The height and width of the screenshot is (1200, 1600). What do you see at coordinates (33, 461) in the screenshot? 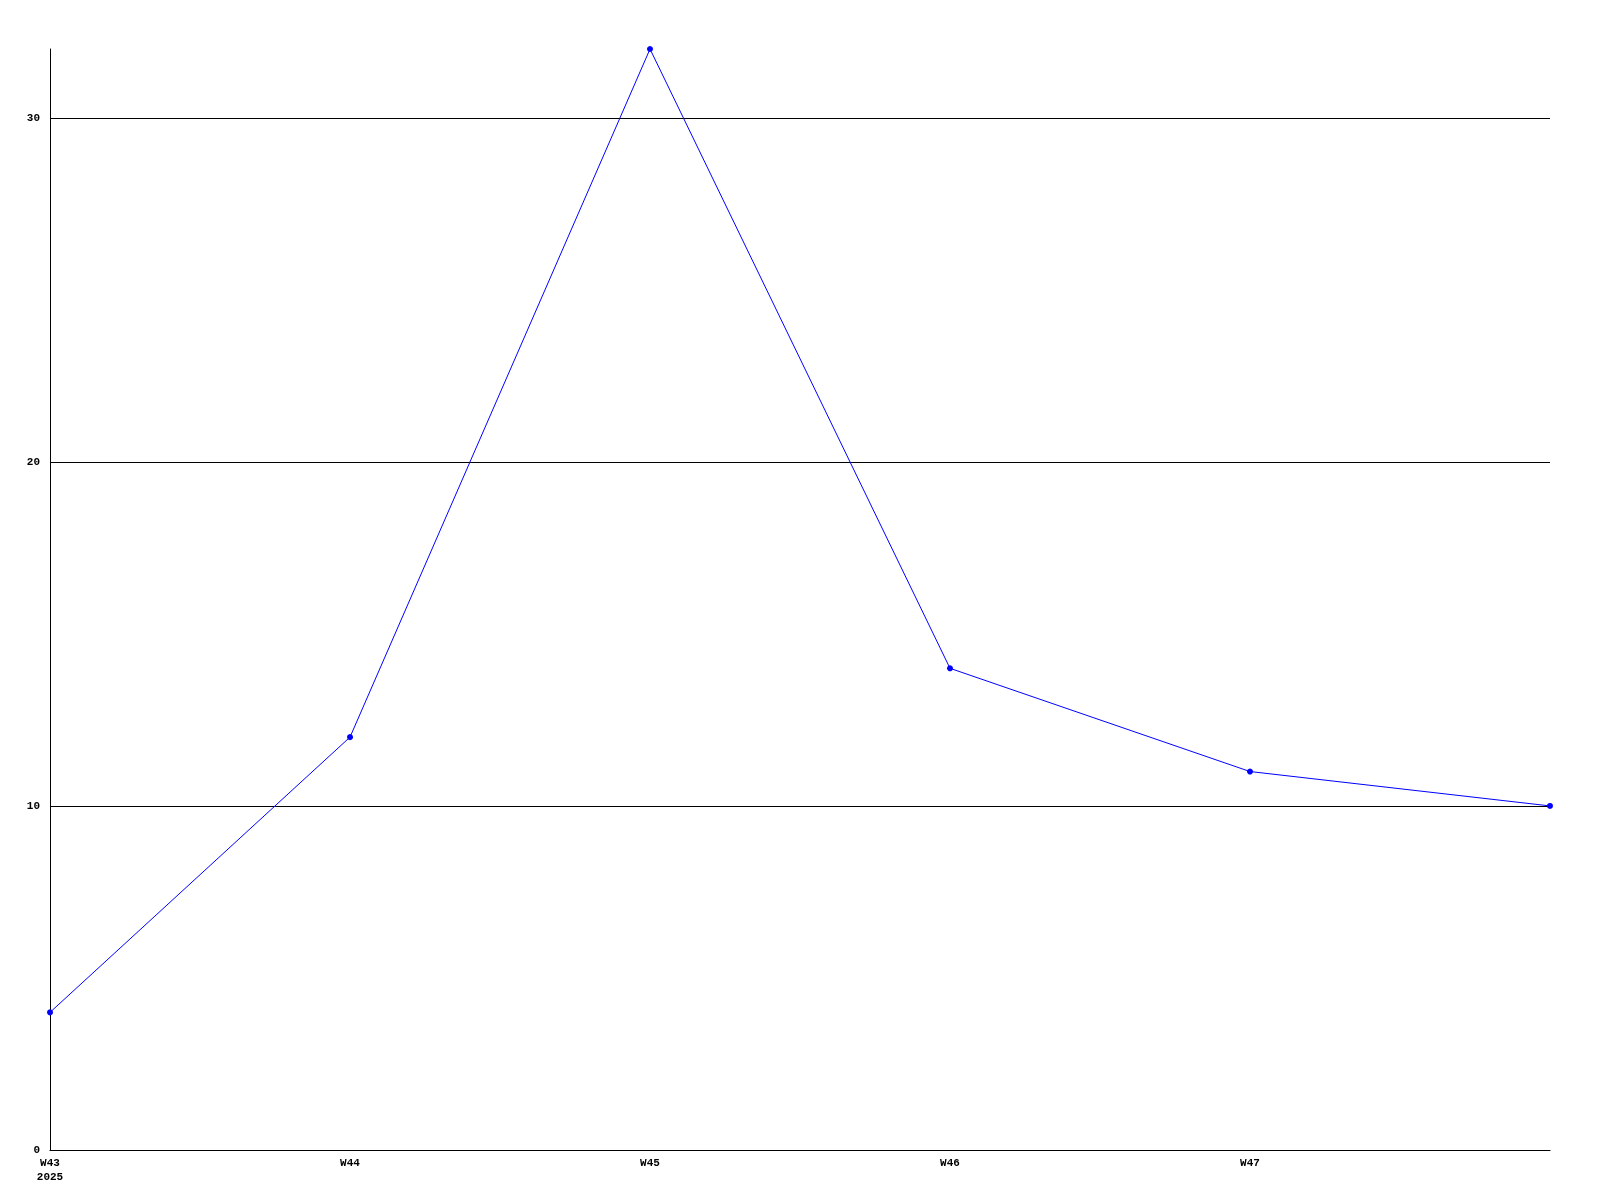
I see `y-tick-label: 20` at bounding box center [33, 461].